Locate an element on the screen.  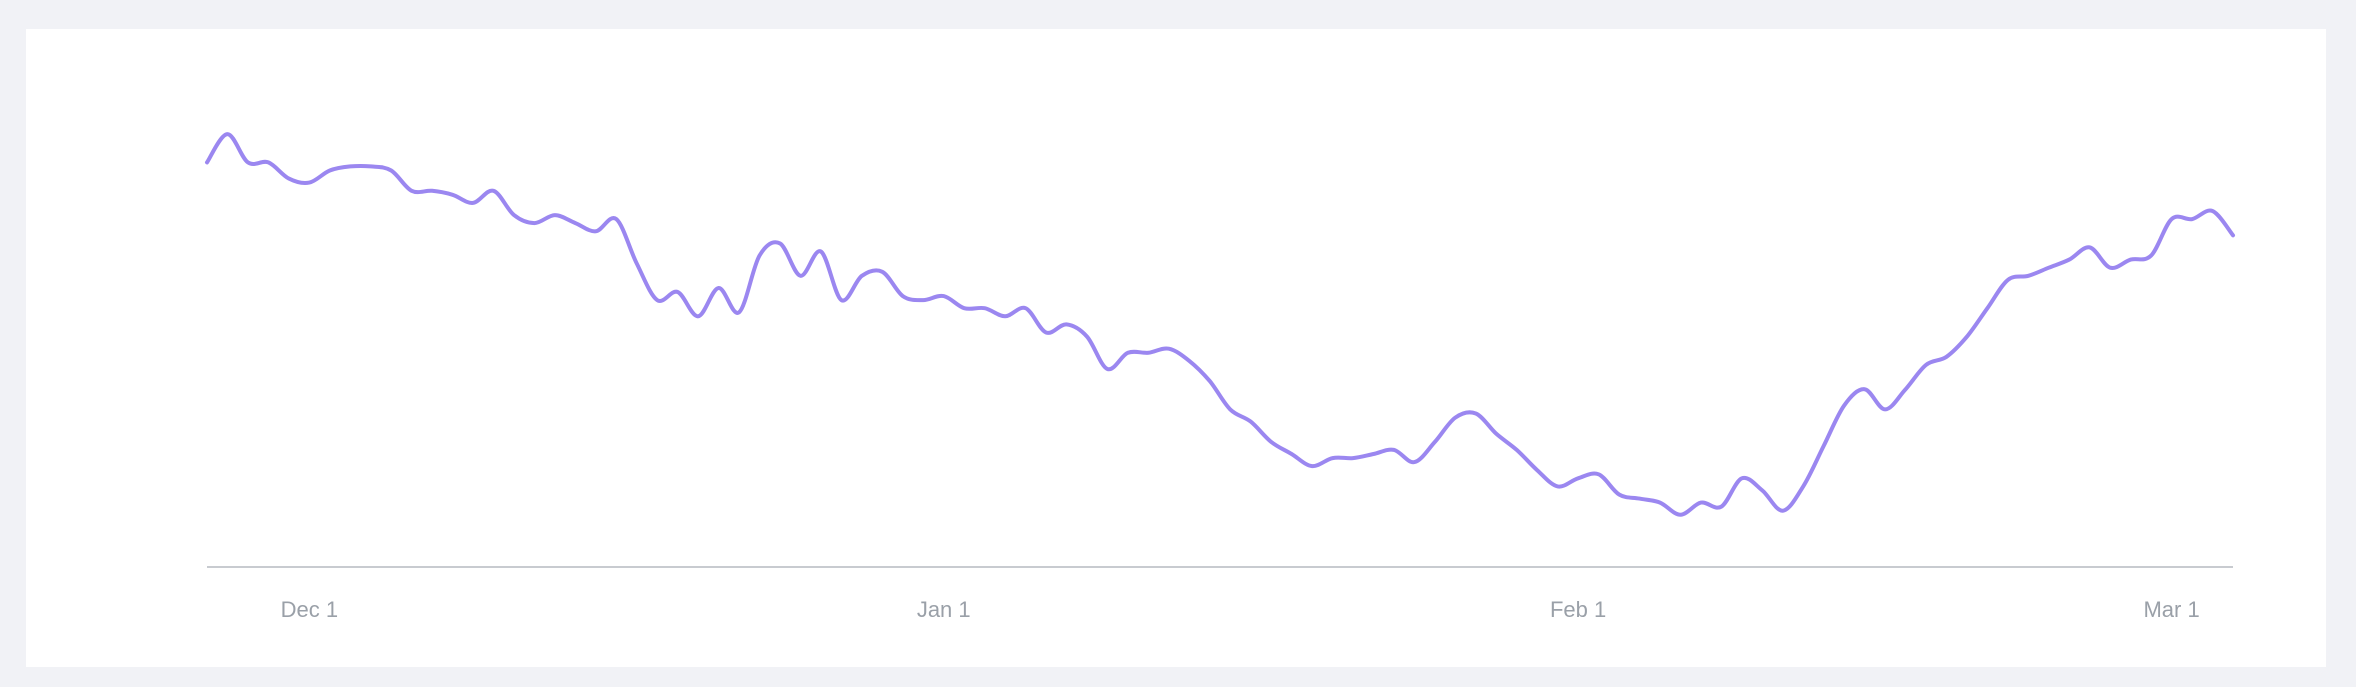
x-axis-ticks: Dec 1 Jan 1 Feb 1 Mar 1 is located at coordinates (1240, 609).